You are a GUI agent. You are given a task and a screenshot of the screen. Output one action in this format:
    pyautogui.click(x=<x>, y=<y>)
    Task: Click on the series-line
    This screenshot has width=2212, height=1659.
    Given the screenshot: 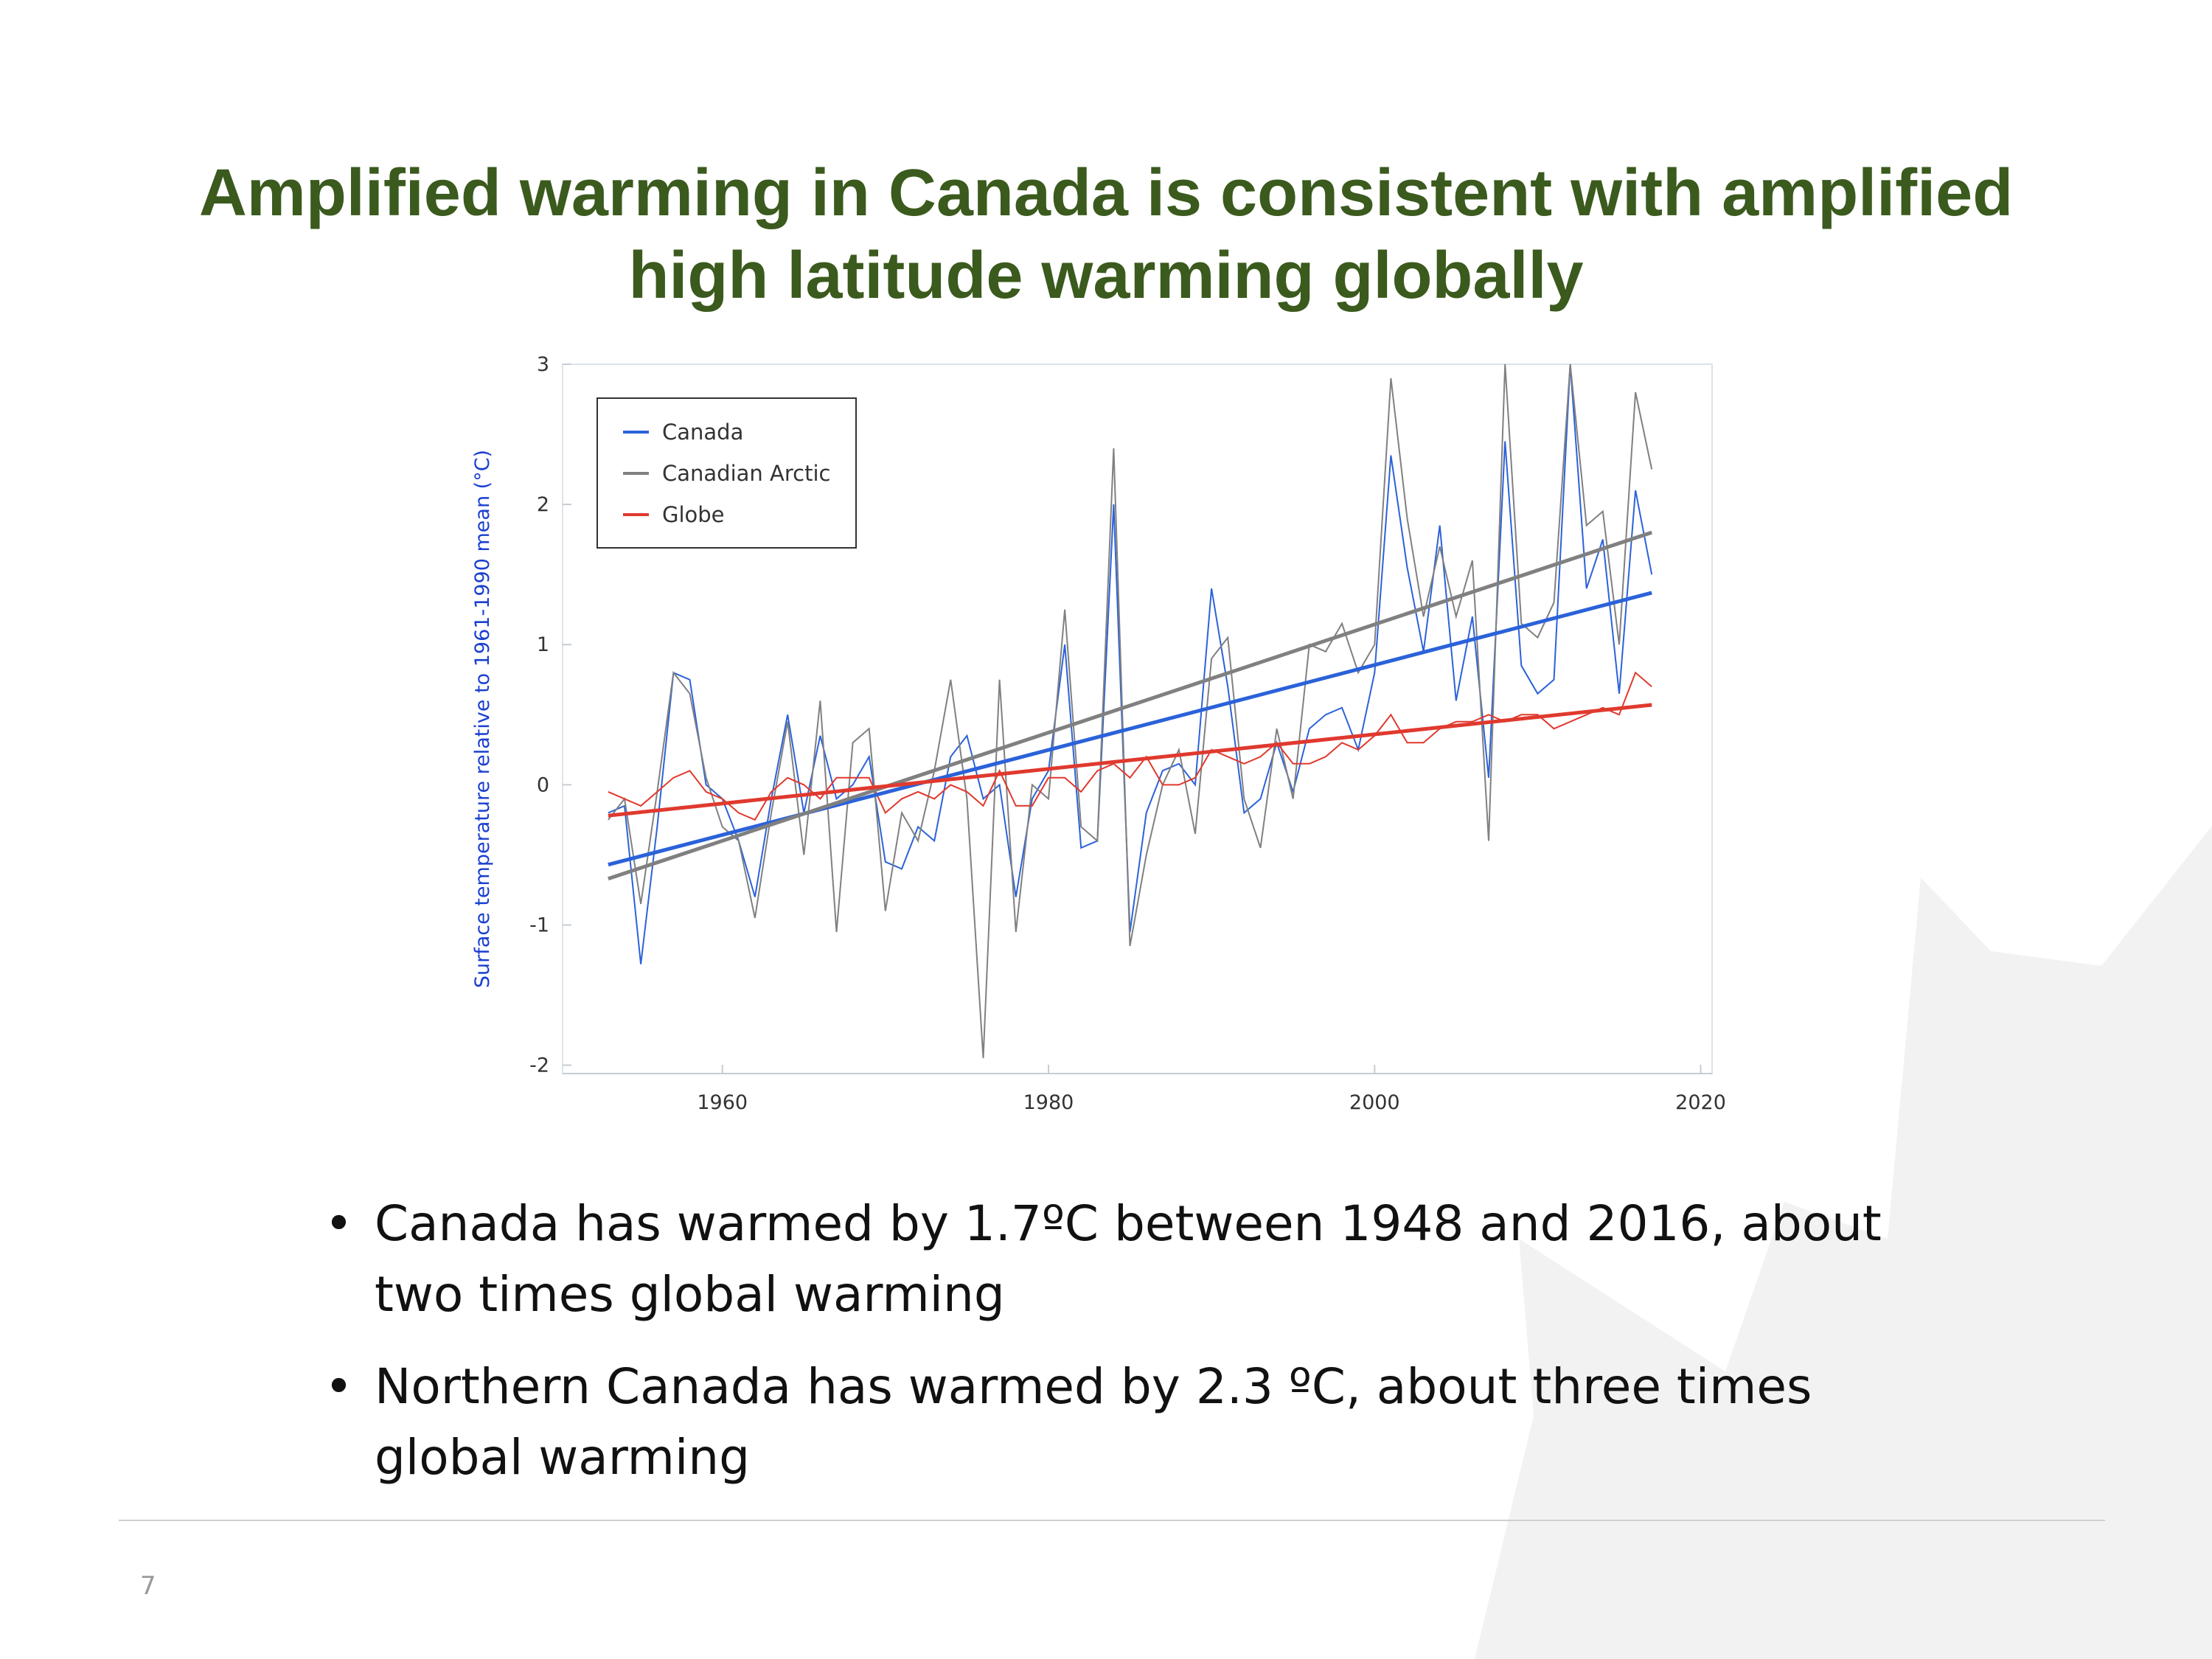 What is the action you would take?
    pyautogui.click(x=1130, y=746)
    